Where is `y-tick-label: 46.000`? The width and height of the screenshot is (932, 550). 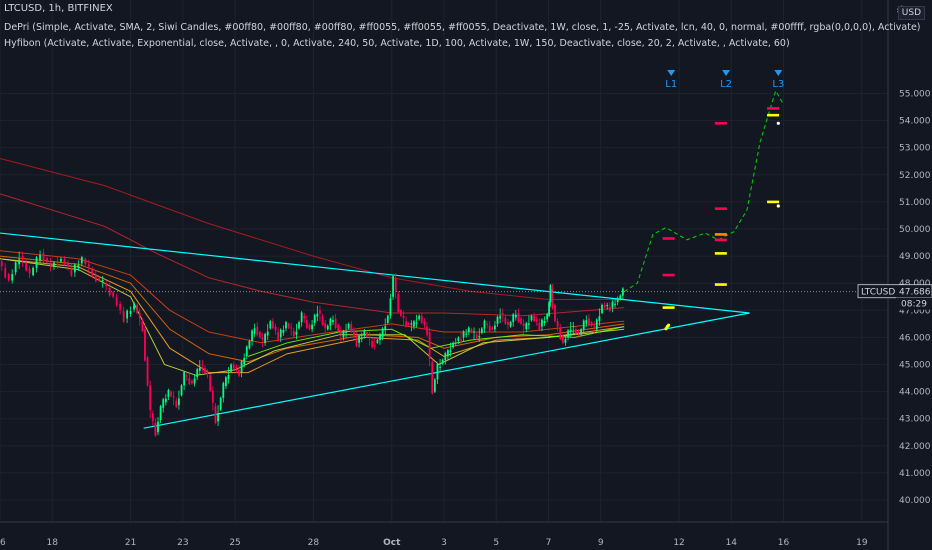
y-tick-label: 46.000 is located at coordinates (915, 338).